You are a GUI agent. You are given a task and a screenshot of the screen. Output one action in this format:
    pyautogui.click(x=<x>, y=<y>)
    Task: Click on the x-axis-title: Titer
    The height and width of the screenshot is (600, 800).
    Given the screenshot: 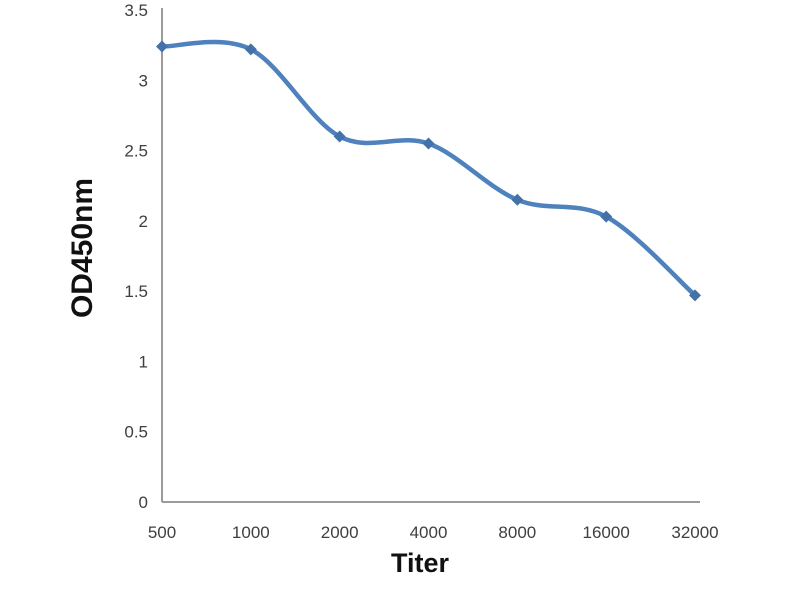 What is the action you would take?
    pyautogui.click(x=420, y=563)
    